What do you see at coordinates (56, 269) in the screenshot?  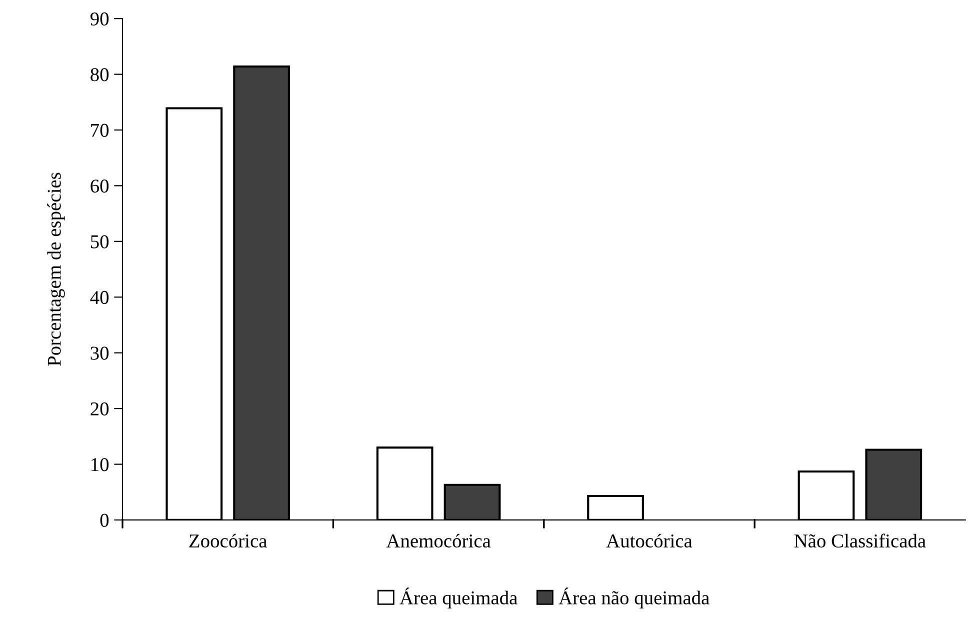 I see `y-axis-title: Porcentagem de espécies` at bounding box center [56, 269].